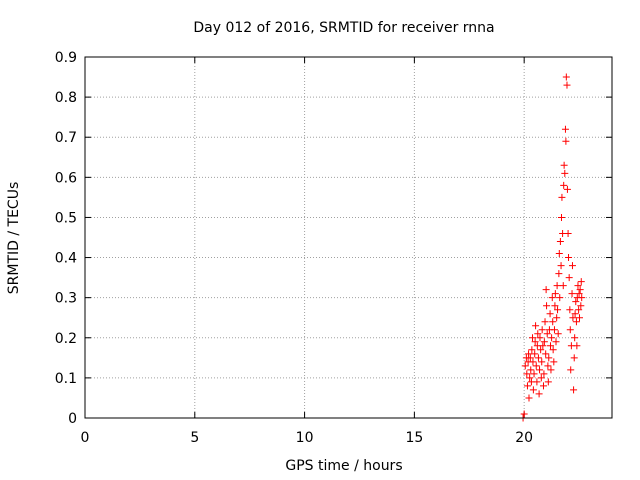 The width and height of the screenshot is (640, 480). What do you see at coordinates (343, 466) in the screenshot?
I see `x-axis-title: GPS time / hours` at bounding box center [343, 466].